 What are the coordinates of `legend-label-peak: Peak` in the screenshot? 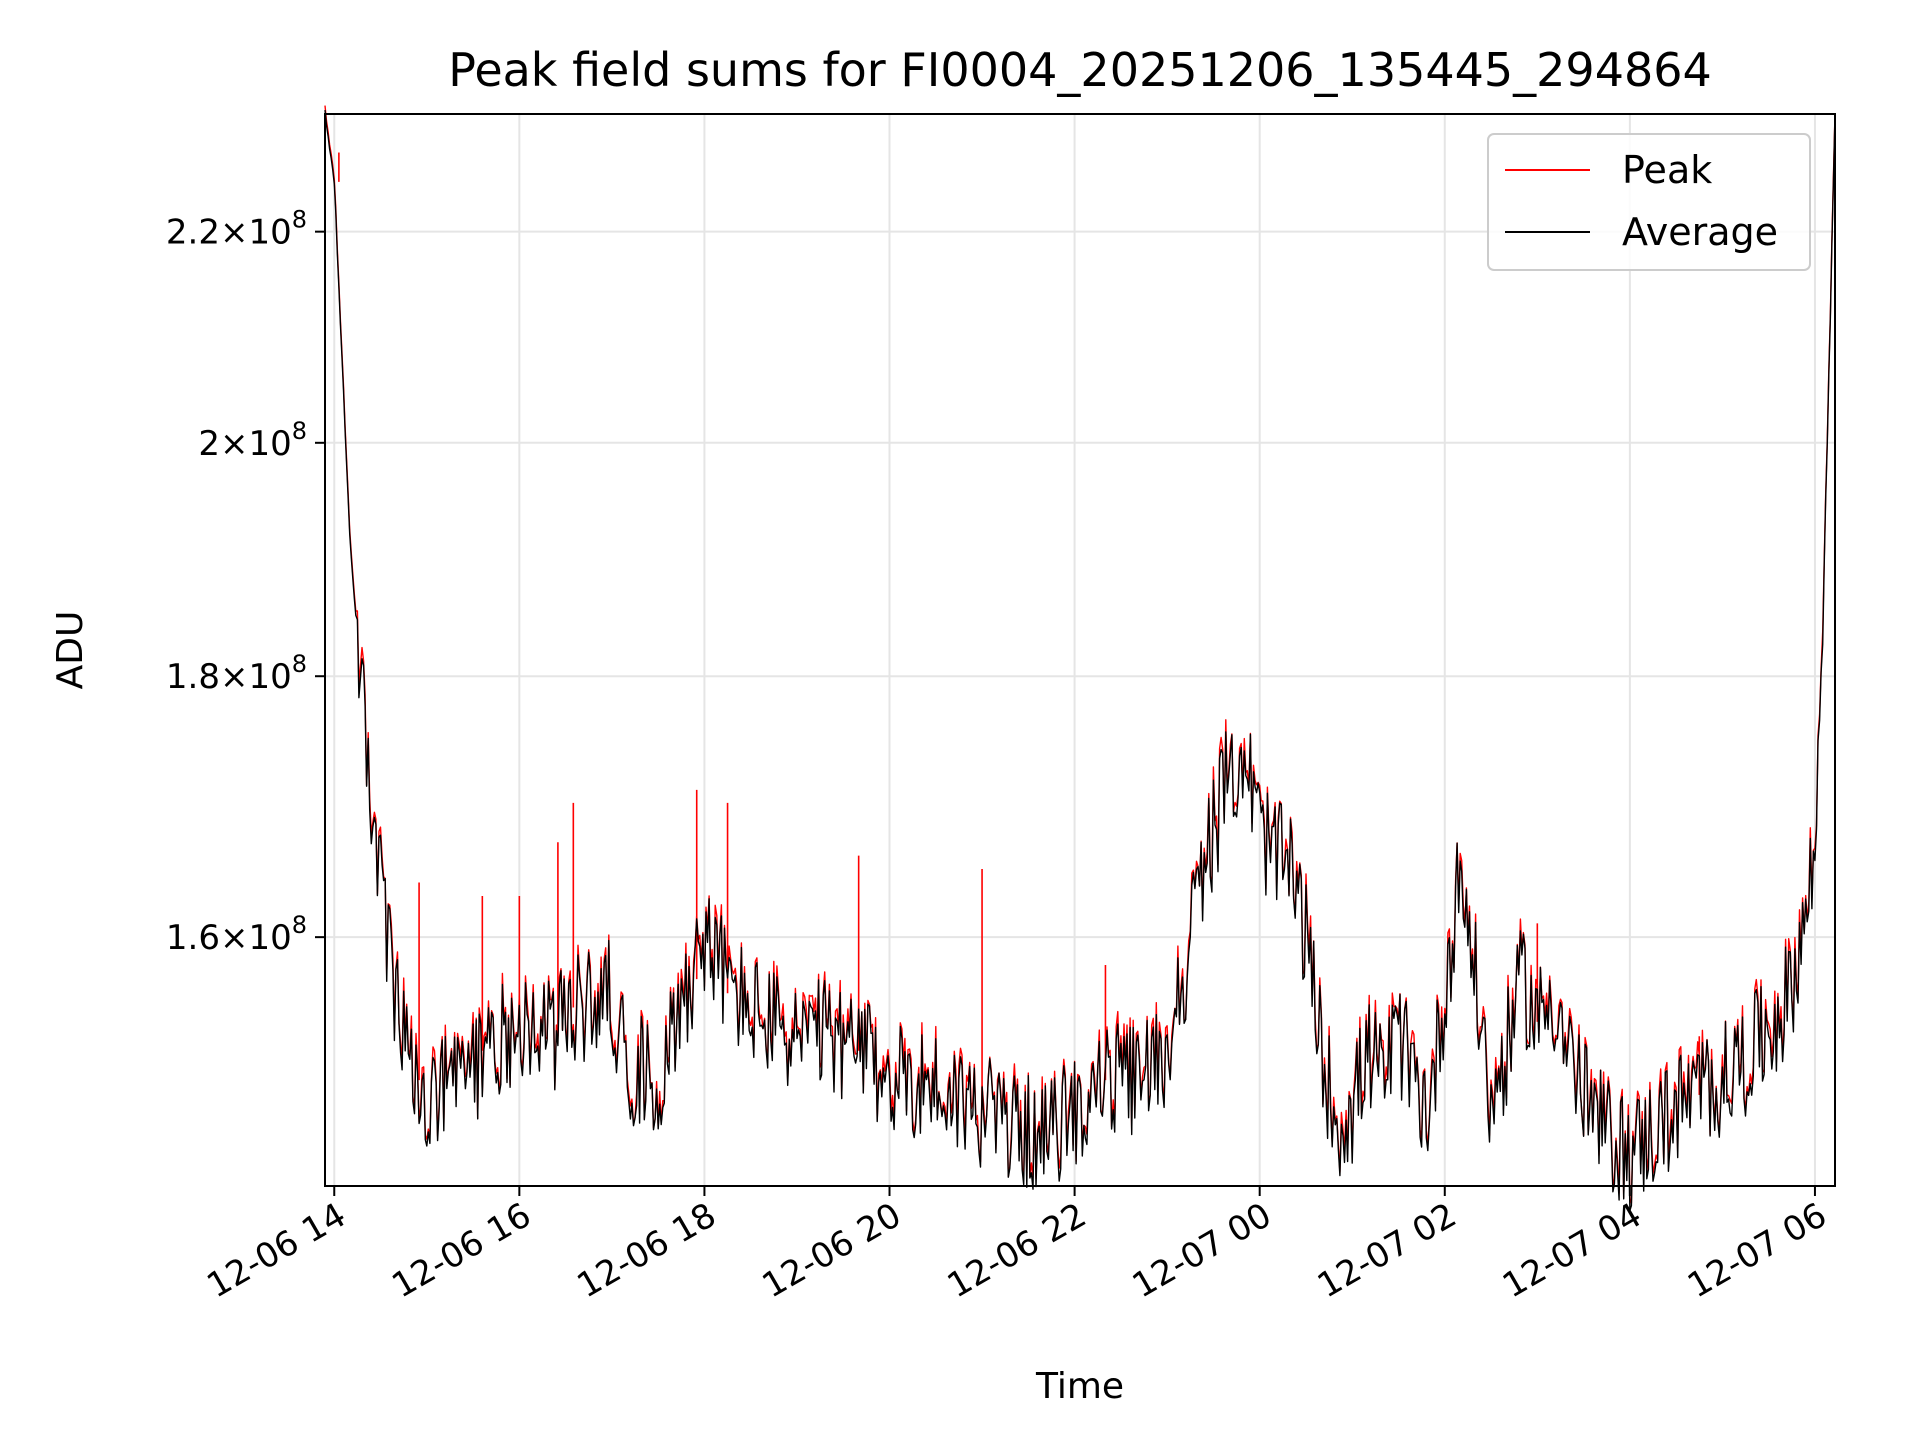 It's located at (1667, 170).